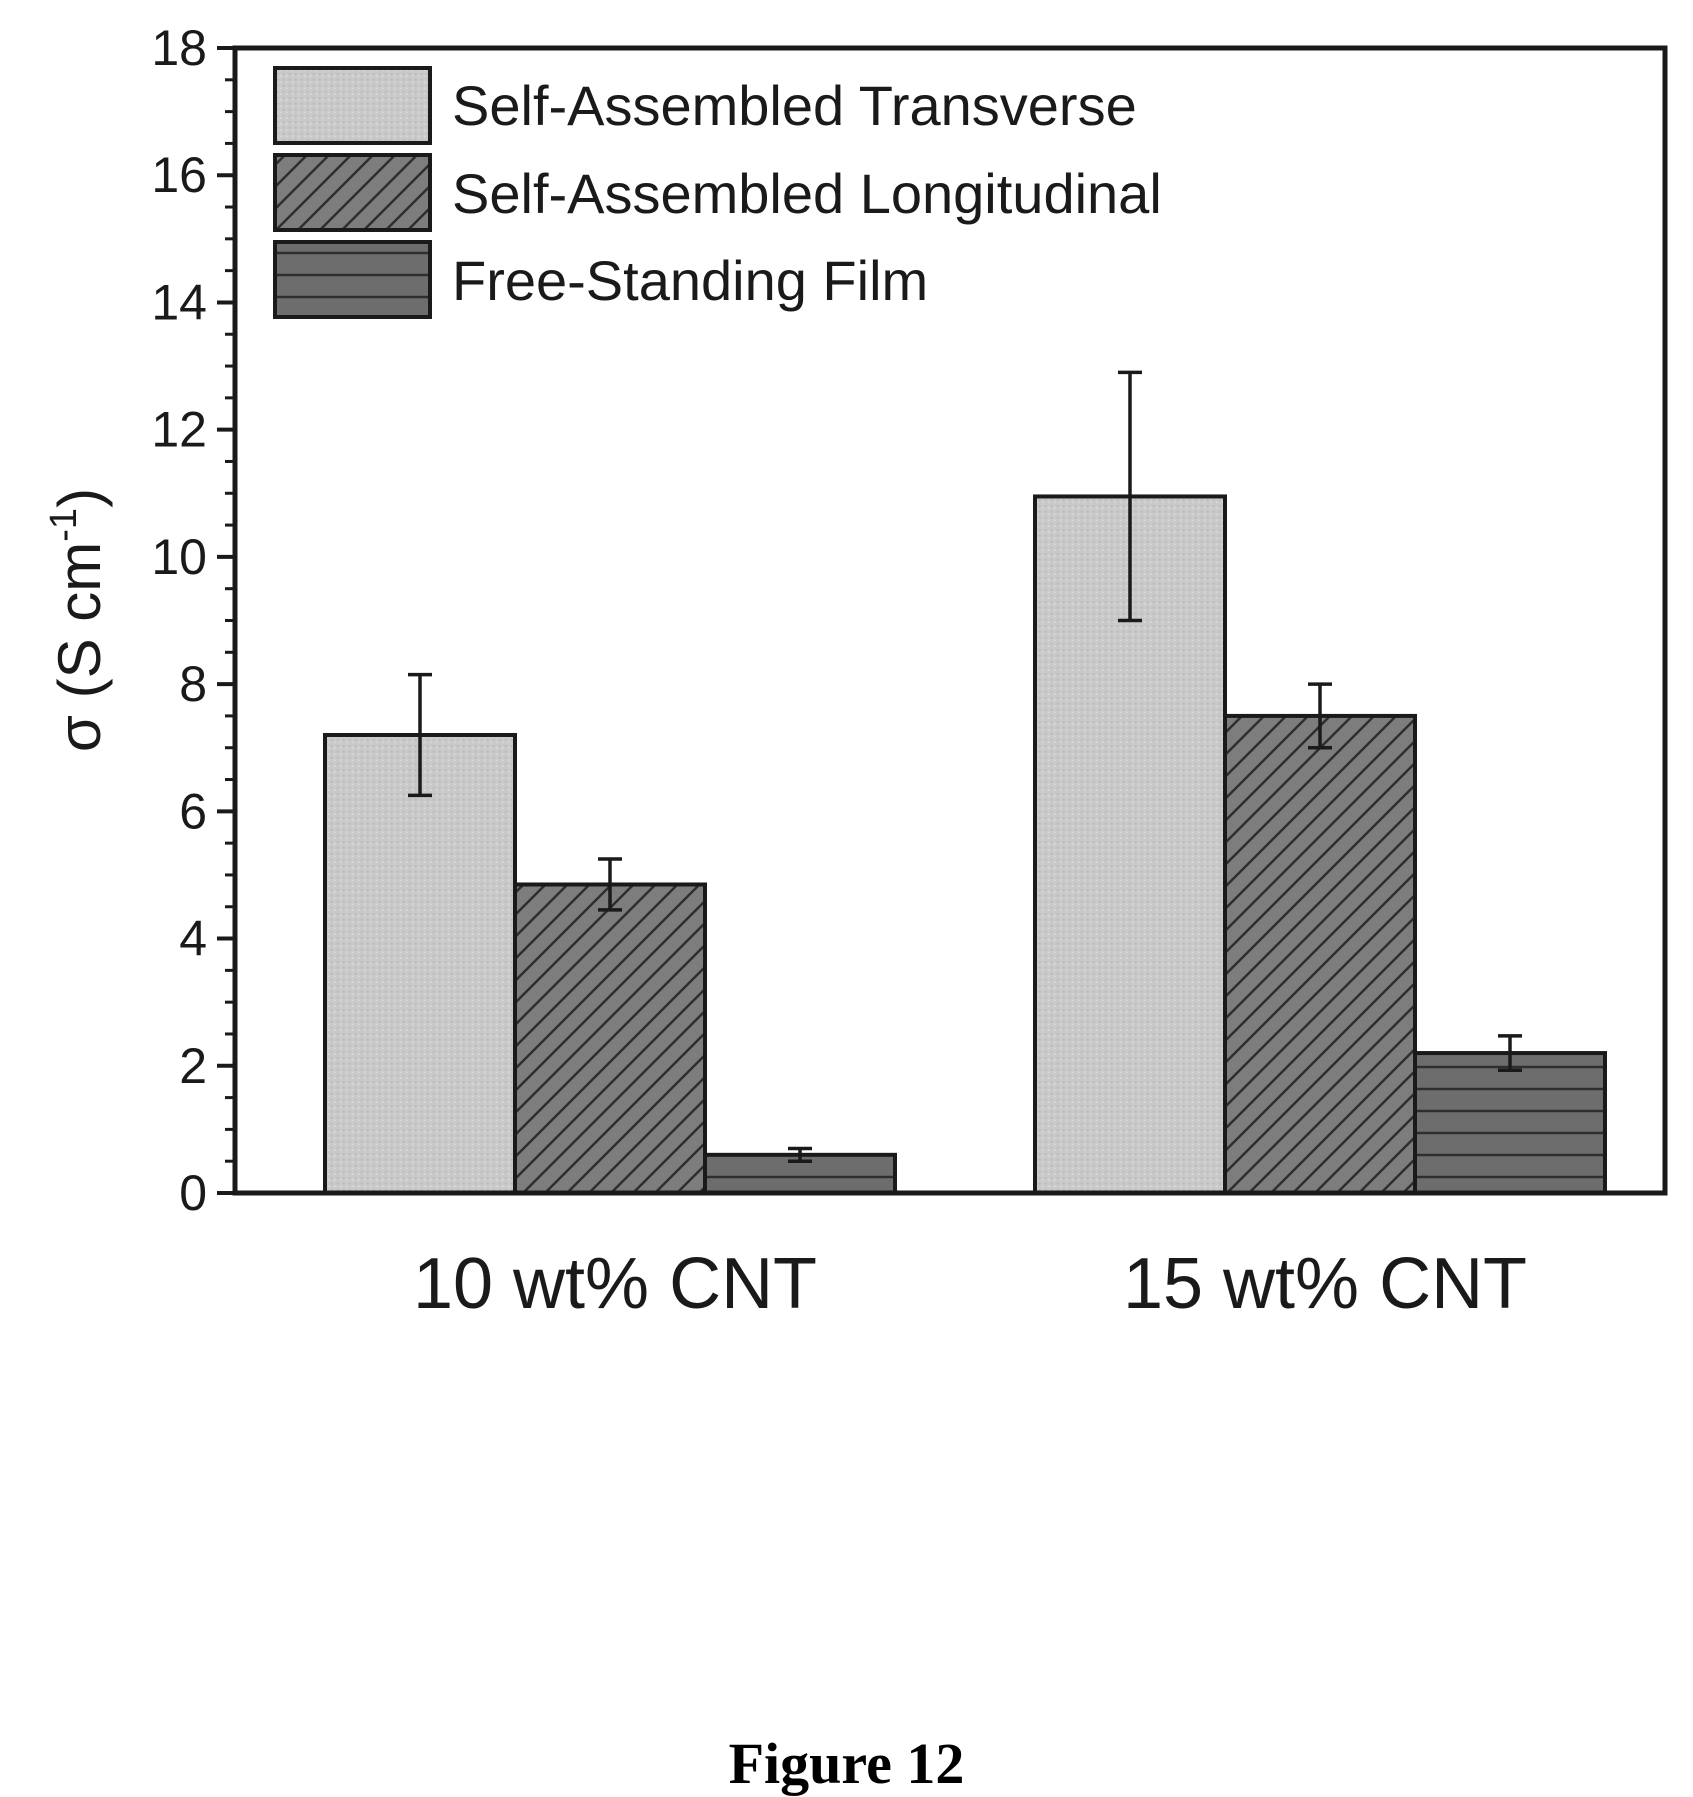 The height and width of the screenshot is (1797, 1693). What do you see at coordinates (807, 193) in the screenshot?
I see `legend-label: Self-Assembled Longitudinal` at bounding box center [807, 193].